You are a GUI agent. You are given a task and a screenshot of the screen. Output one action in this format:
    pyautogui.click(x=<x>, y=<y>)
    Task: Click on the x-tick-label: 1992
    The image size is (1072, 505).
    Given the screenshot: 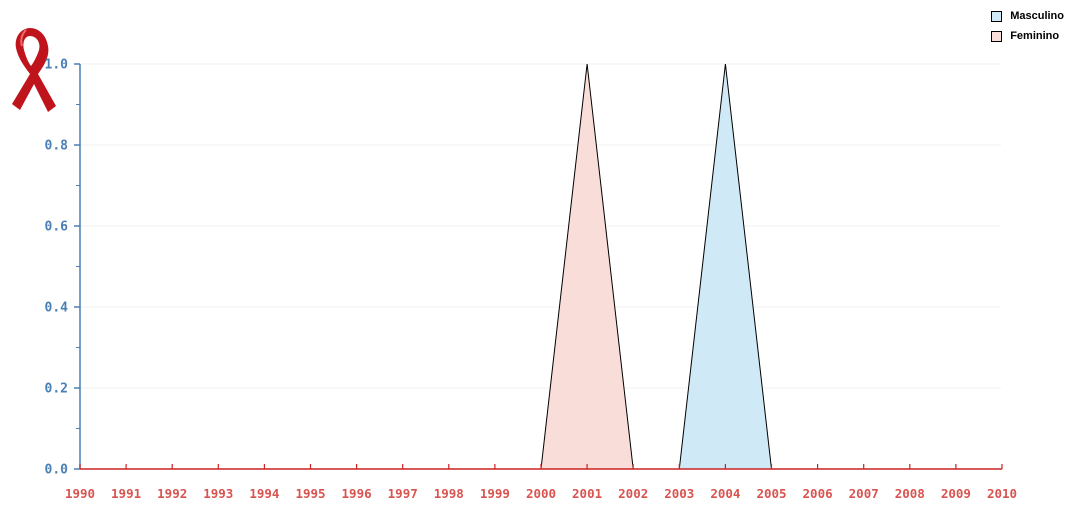 What is the action you would take?
    pyautogui.click(x=172, y=493)
    